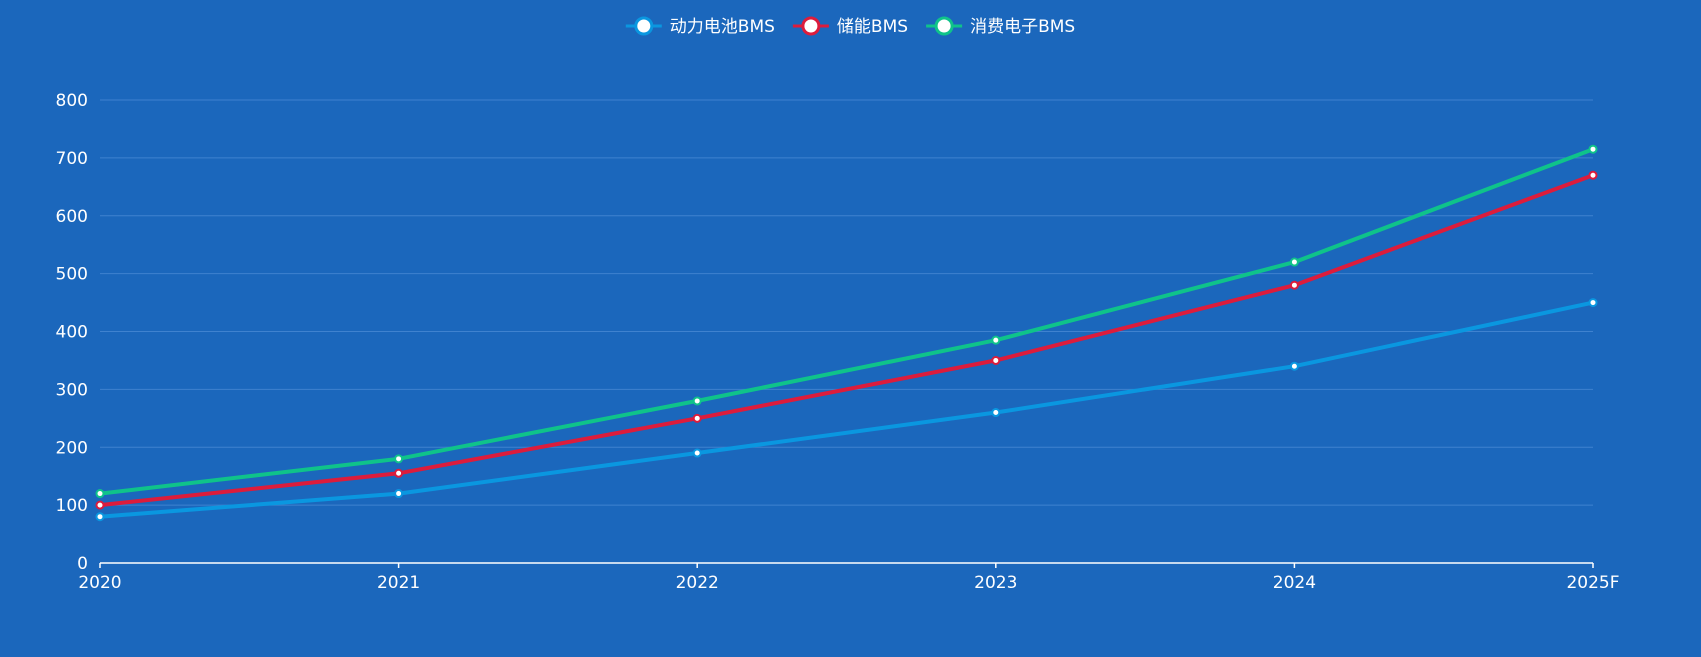 The width and height of the screenshot is (1701, 657). I want to click on x-tick-label: 2025F, so click(1592, 583).